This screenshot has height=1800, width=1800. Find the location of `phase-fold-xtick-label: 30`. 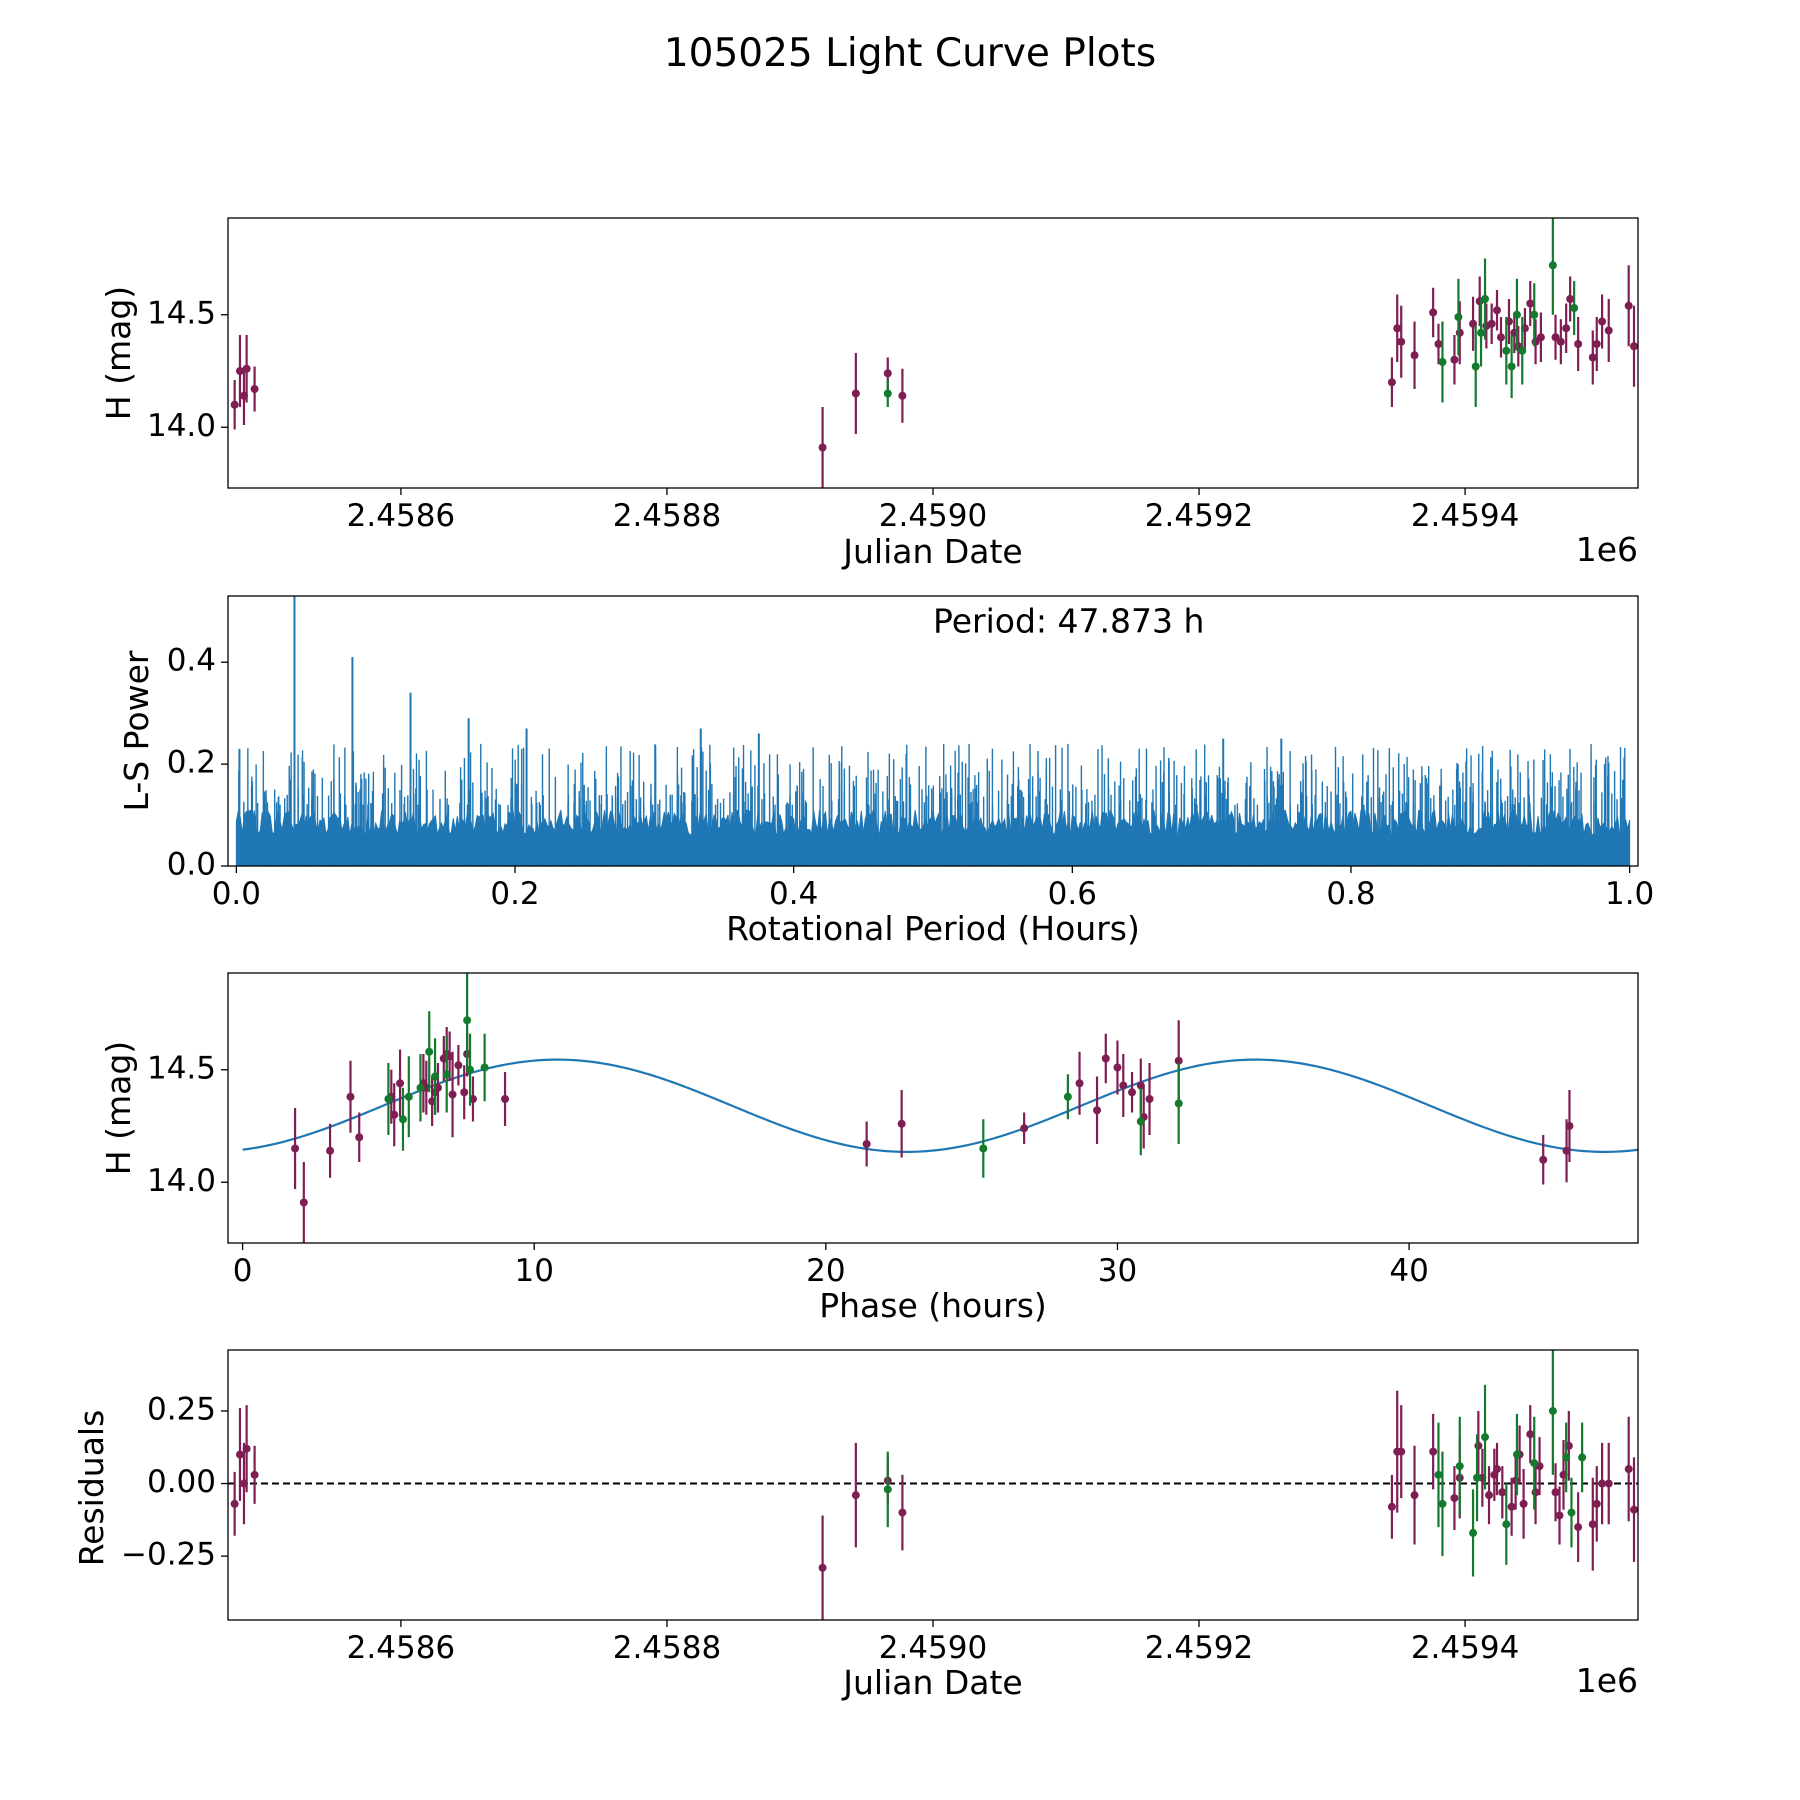

phase-fold-xtick-label: 30 is located at coordinates (1117, 1271).